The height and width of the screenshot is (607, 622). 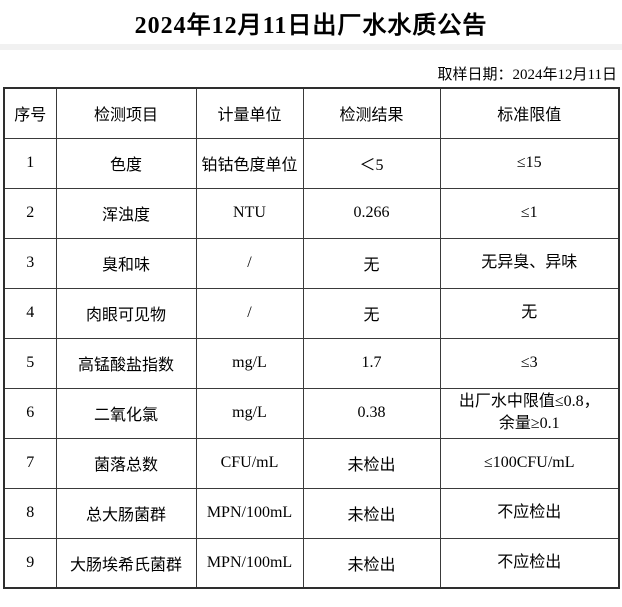 I want to click on cell-item: 肉眼可见物, so click(x=126, y=313).